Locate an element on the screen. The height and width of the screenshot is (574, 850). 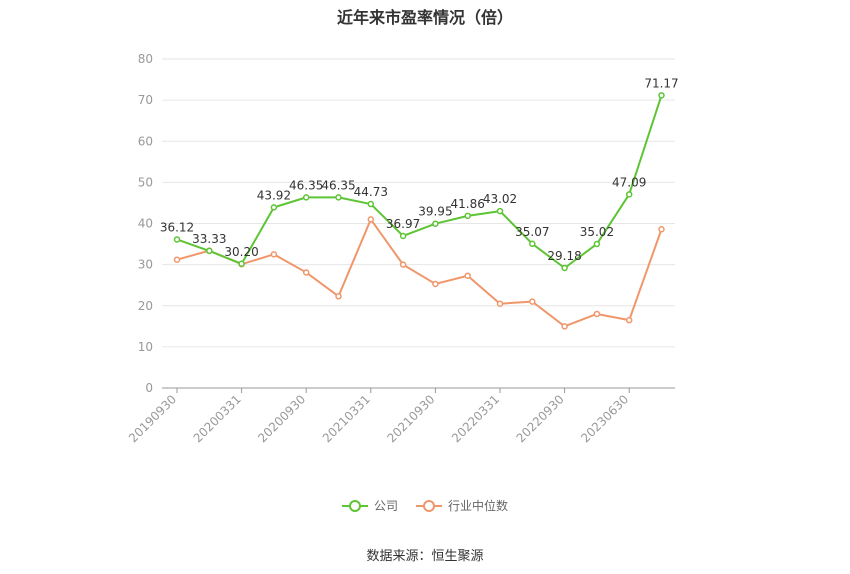
legend-label-industry-median: 行业中位数 is located at coordinates (478, 506).